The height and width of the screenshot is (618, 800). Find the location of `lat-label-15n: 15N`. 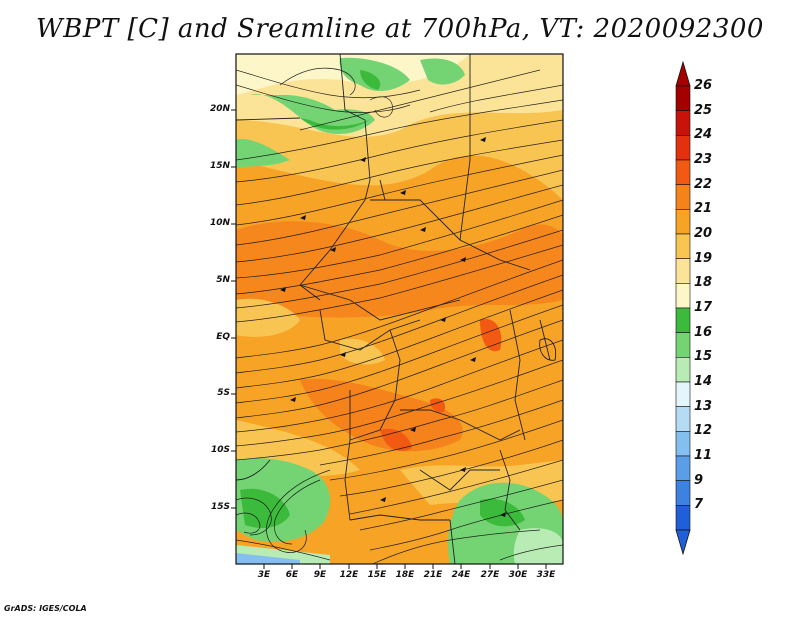

lat-label-15n: 15N is located at coordinates (219, 166).